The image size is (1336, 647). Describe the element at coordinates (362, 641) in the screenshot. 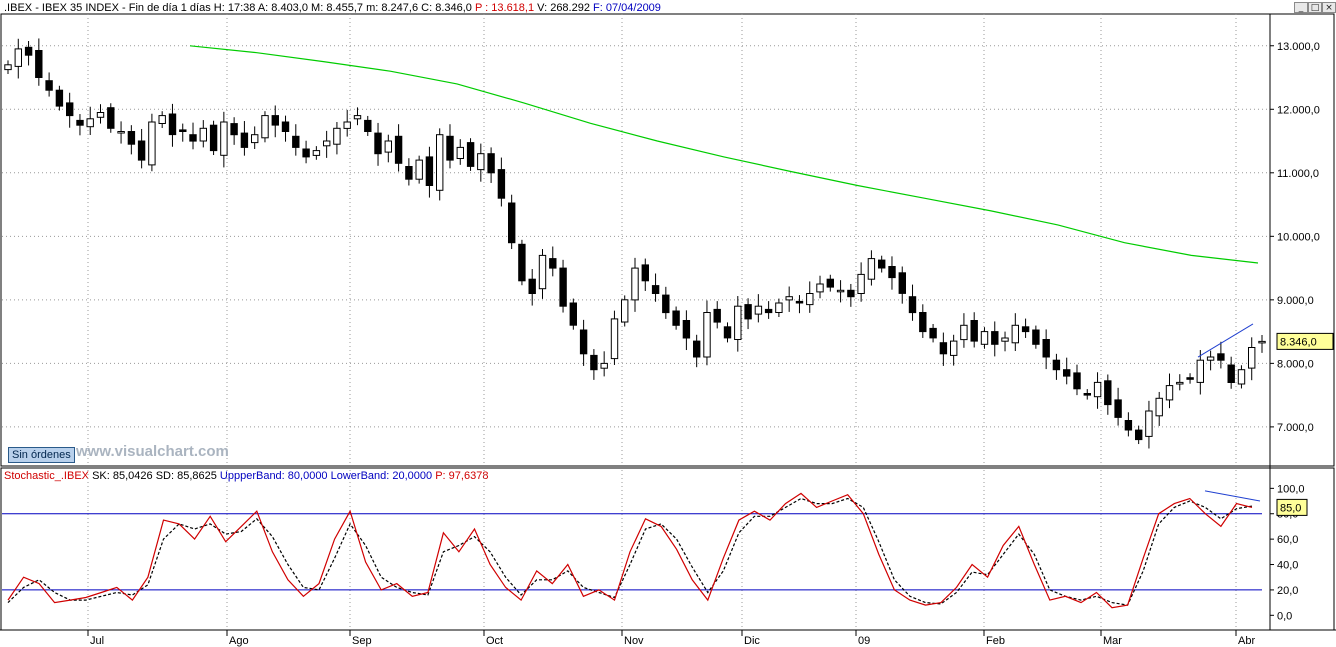

I see `month-label: Sep` at that location.